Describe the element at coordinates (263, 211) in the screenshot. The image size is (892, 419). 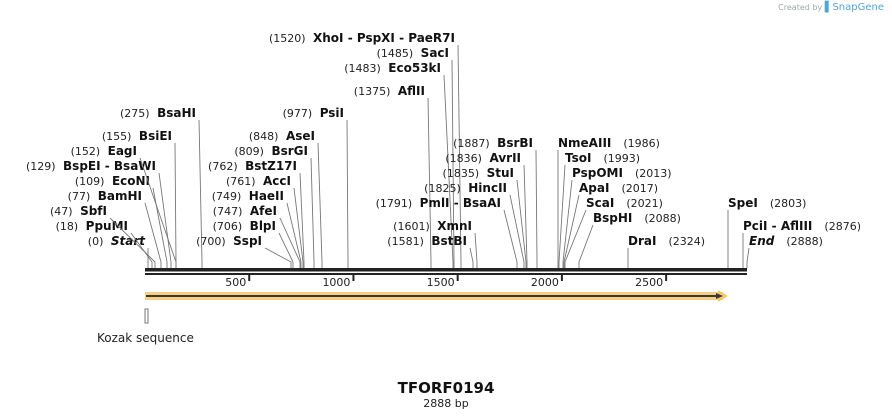
I see `site-enzyme-name: AfeI` at that location.